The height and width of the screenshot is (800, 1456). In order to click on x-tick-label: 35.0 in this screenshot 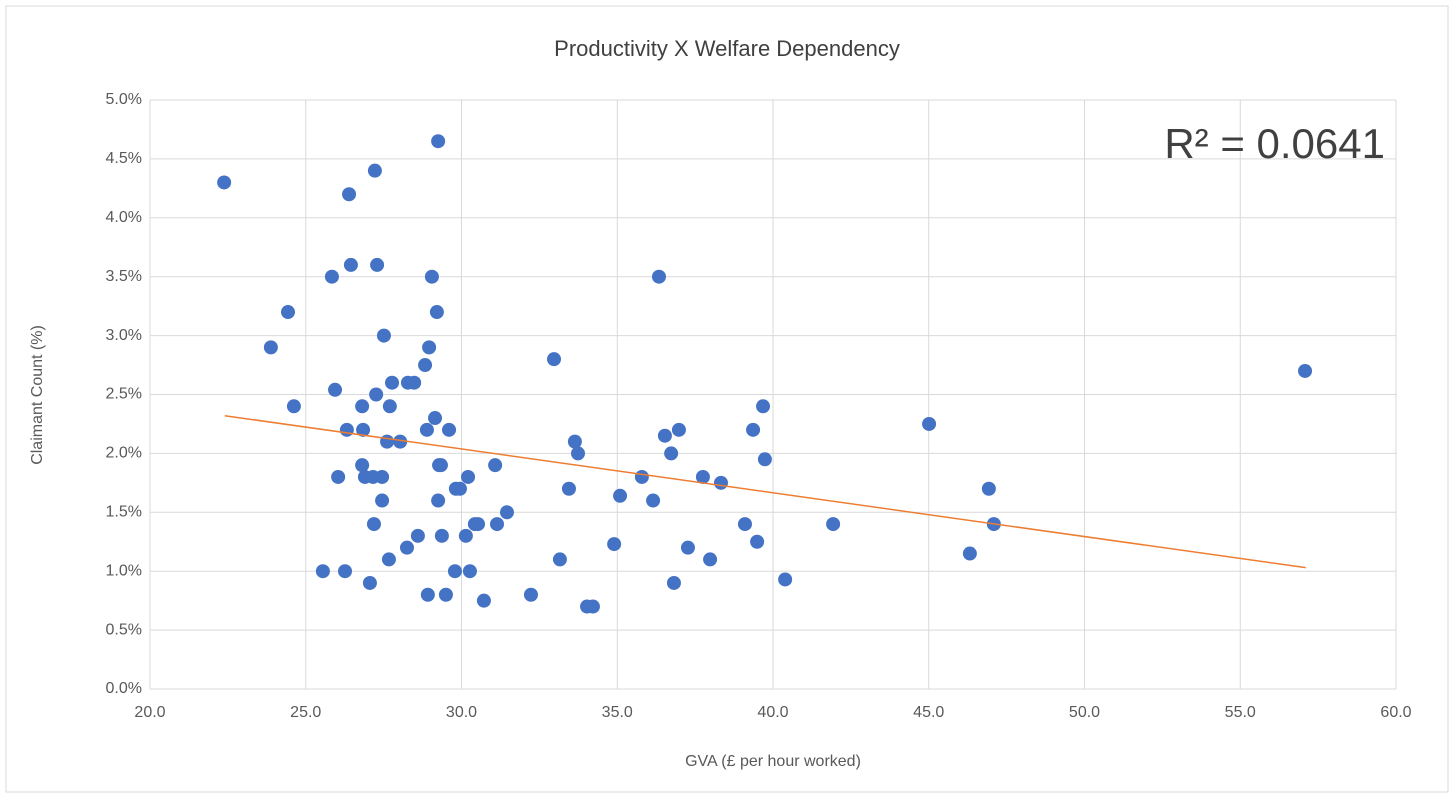, I will do `click(617, 712)`.